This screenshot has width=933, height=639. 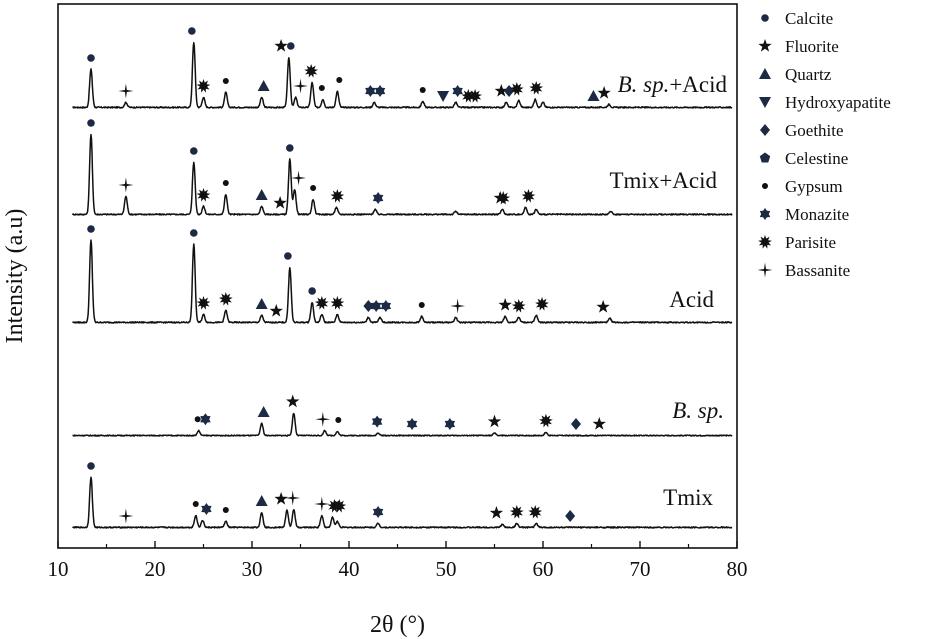 What do you see at coordinates (814, 186) in the screenshot?
I see `legend-label-gypsum: Gypsum` at bounding box center [814, 186].